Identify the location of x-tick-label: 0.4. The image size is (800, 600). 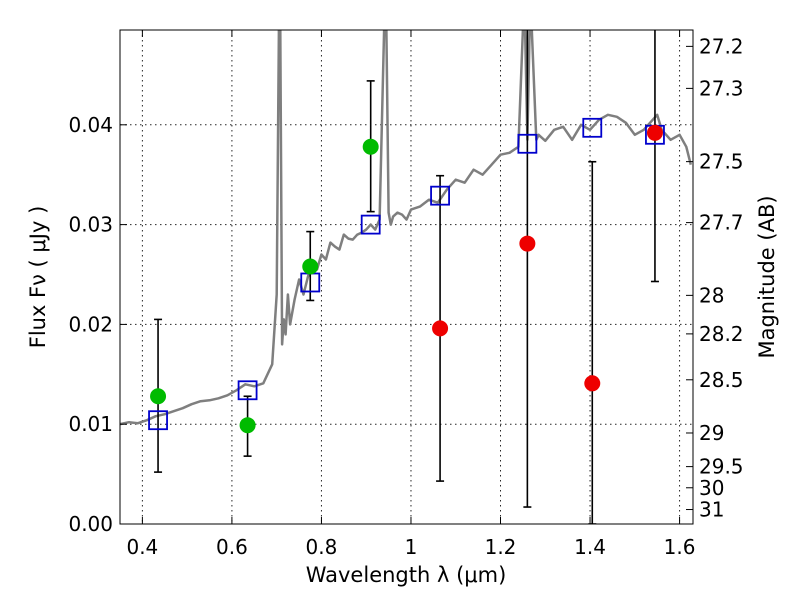
(142, 547).